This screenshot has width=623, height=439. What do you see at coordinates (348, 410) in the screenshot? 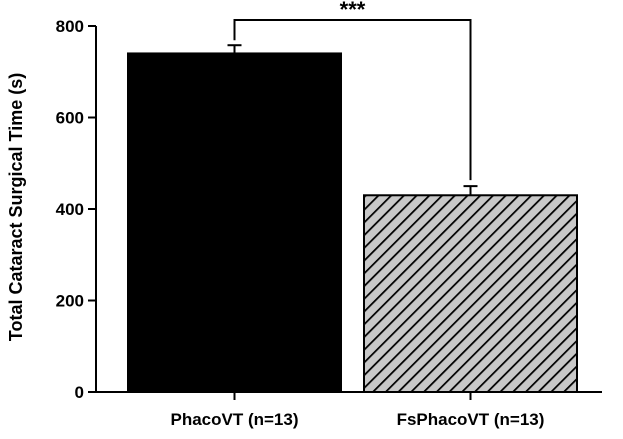
I see `x-axis: PhacoVT (n=13) FsPhacoVT (n=13)` at bounding box center [348, 410].